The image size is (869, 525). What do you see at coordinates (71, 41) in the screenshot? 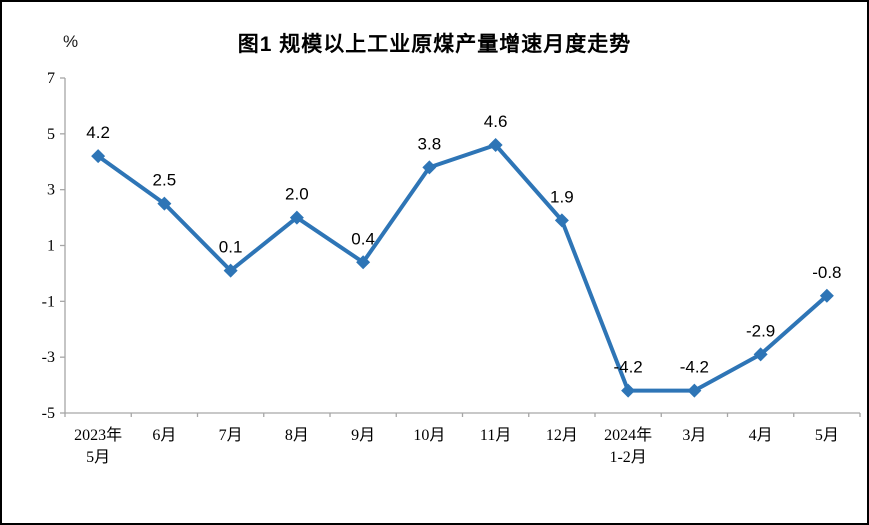
I see `y-axis-unit-label: %` at bounding box center [71, 41].